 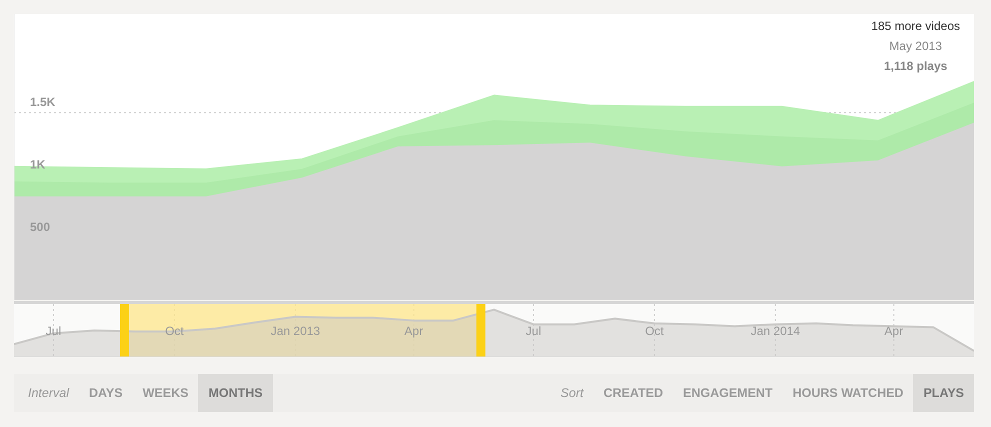 I want to click on annotation: 185 more videos, so click(x=915, y=26).